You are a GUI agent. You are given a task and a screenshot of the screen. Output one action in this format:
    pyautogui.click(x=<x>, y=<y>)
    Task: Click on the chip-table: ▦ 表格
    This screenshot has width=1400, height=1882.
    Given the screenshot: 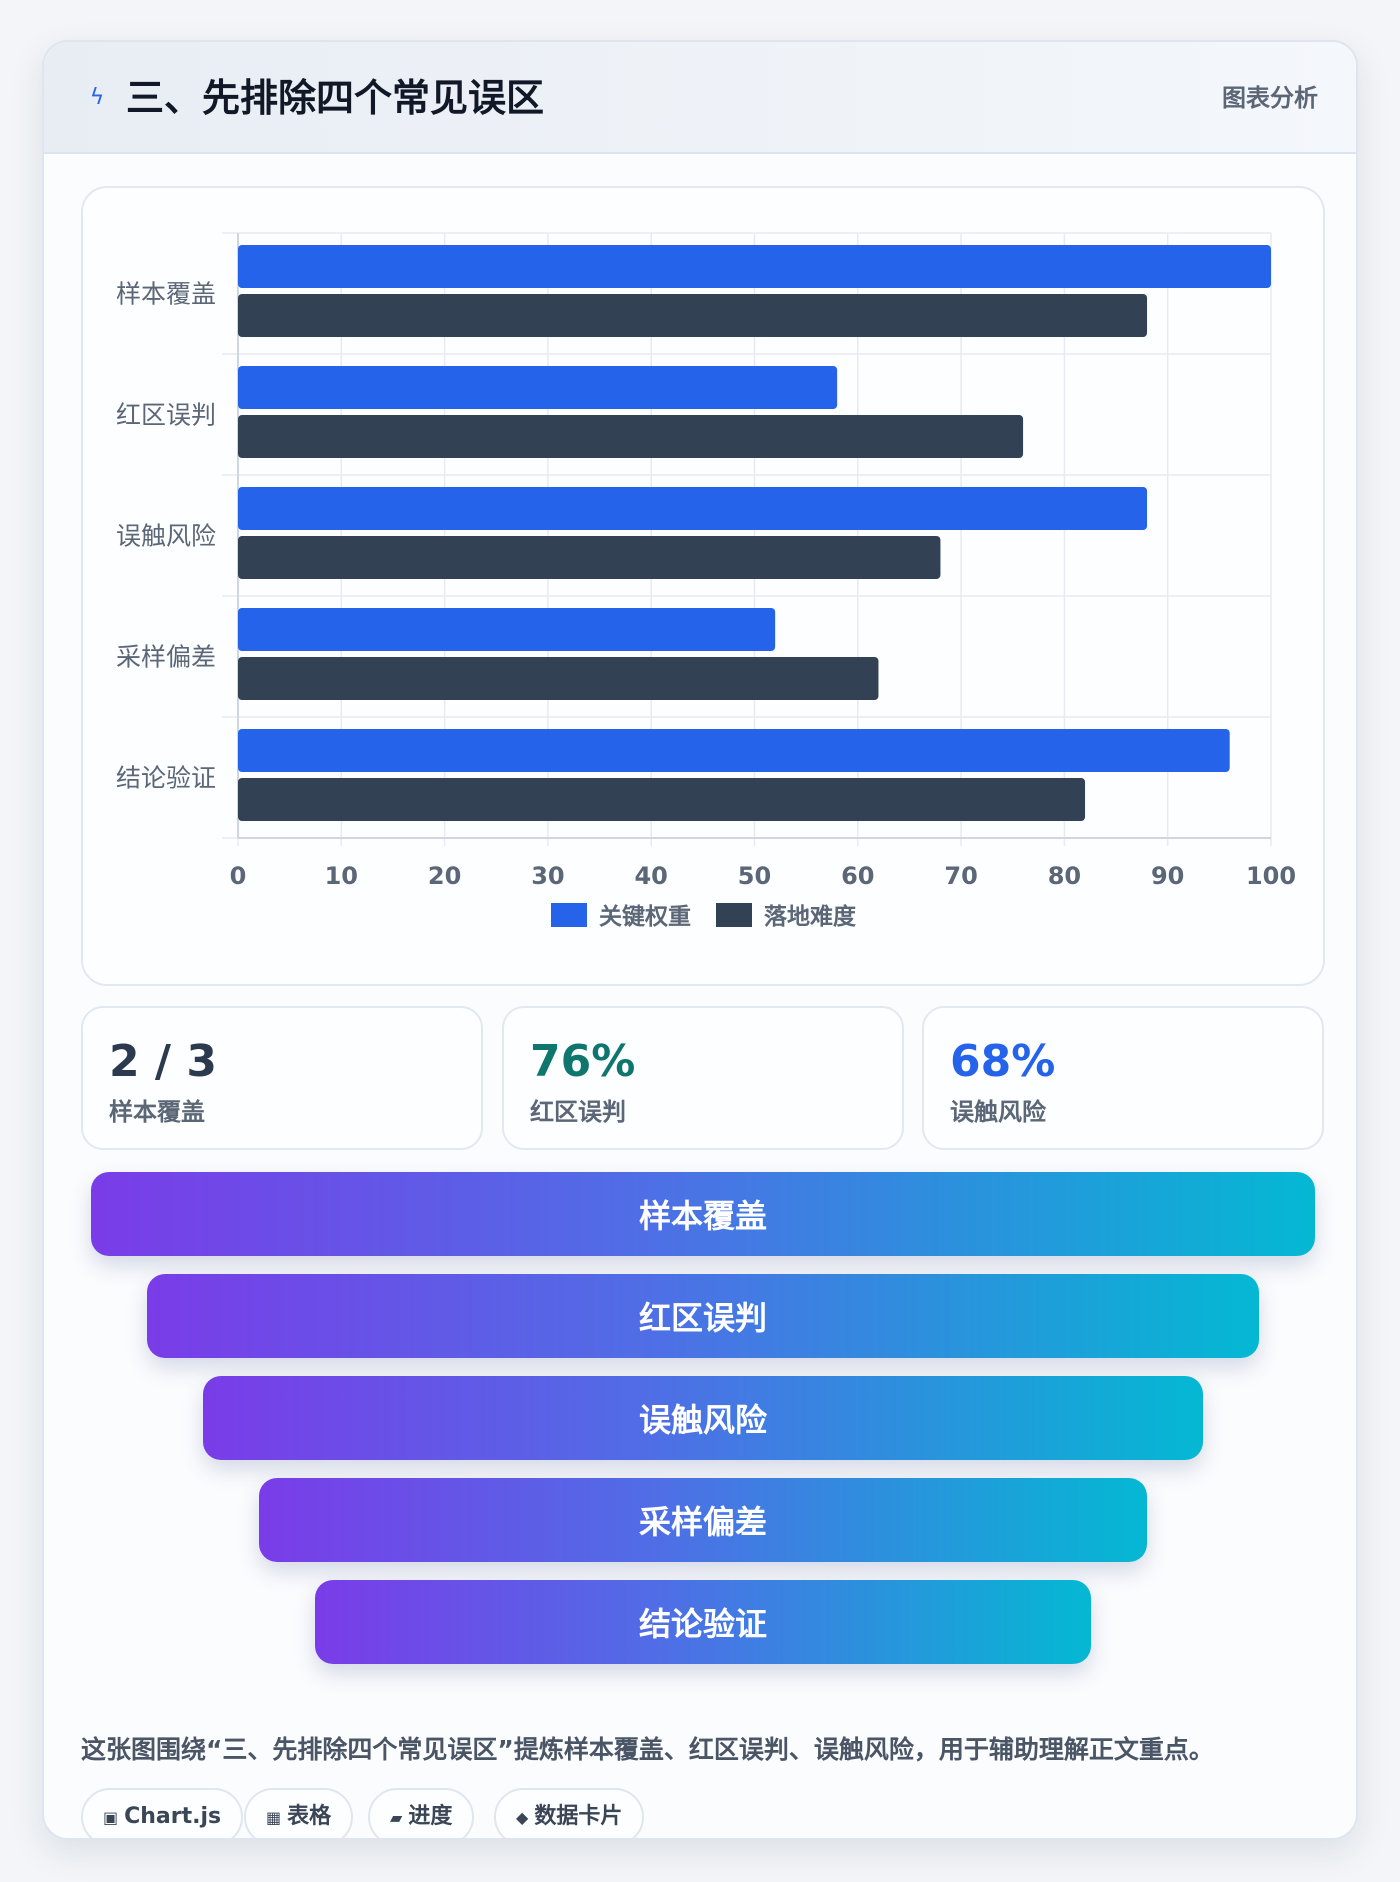 What is the action you would take?
    pyautogui.click(x=299, y=1813)
    